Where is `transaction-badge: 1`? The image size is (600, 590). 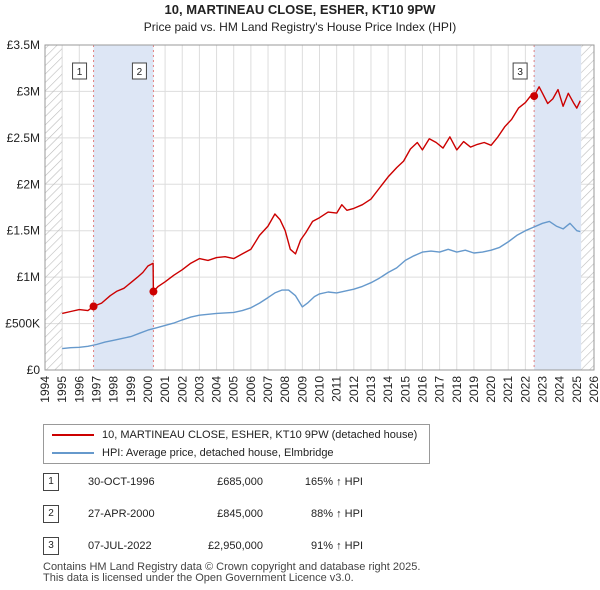
transaction-badge: 1 is located at coordinates (51, 482).